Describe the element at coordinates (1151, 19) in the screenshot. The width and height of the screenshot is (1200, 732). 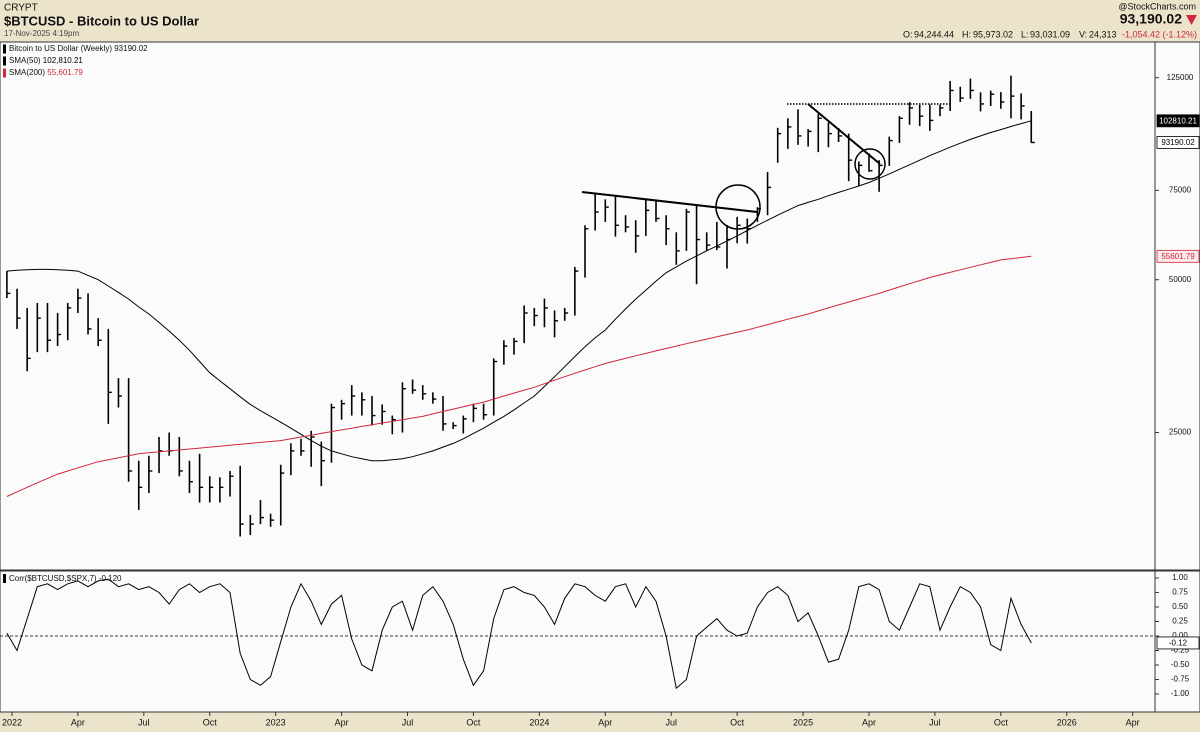
I see `price: 93,190.02` at that location.